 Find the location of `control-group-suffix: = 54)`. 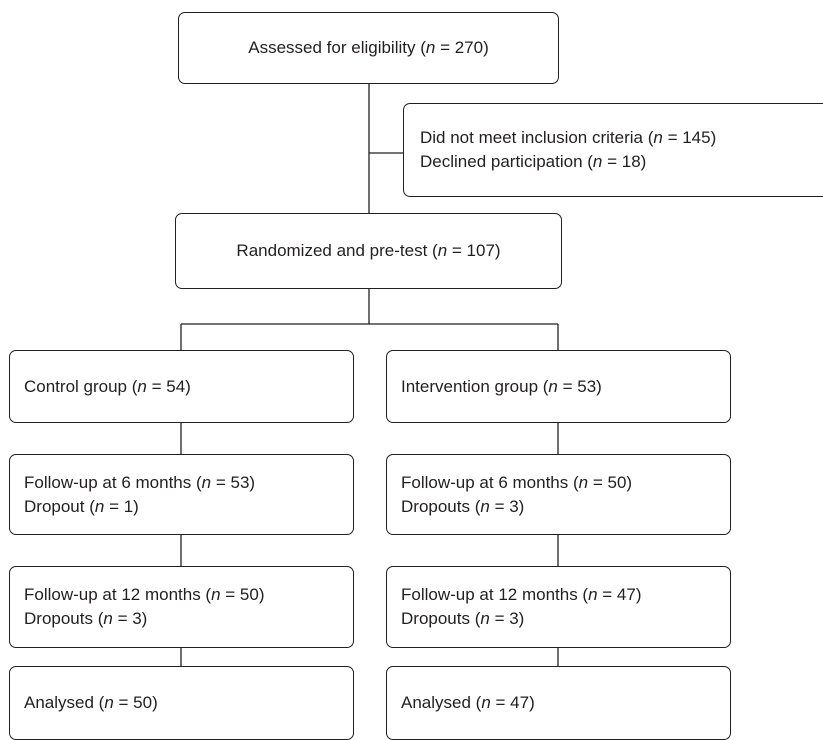

control-group-suffix: = 54) is located at coordinates (168, 386).